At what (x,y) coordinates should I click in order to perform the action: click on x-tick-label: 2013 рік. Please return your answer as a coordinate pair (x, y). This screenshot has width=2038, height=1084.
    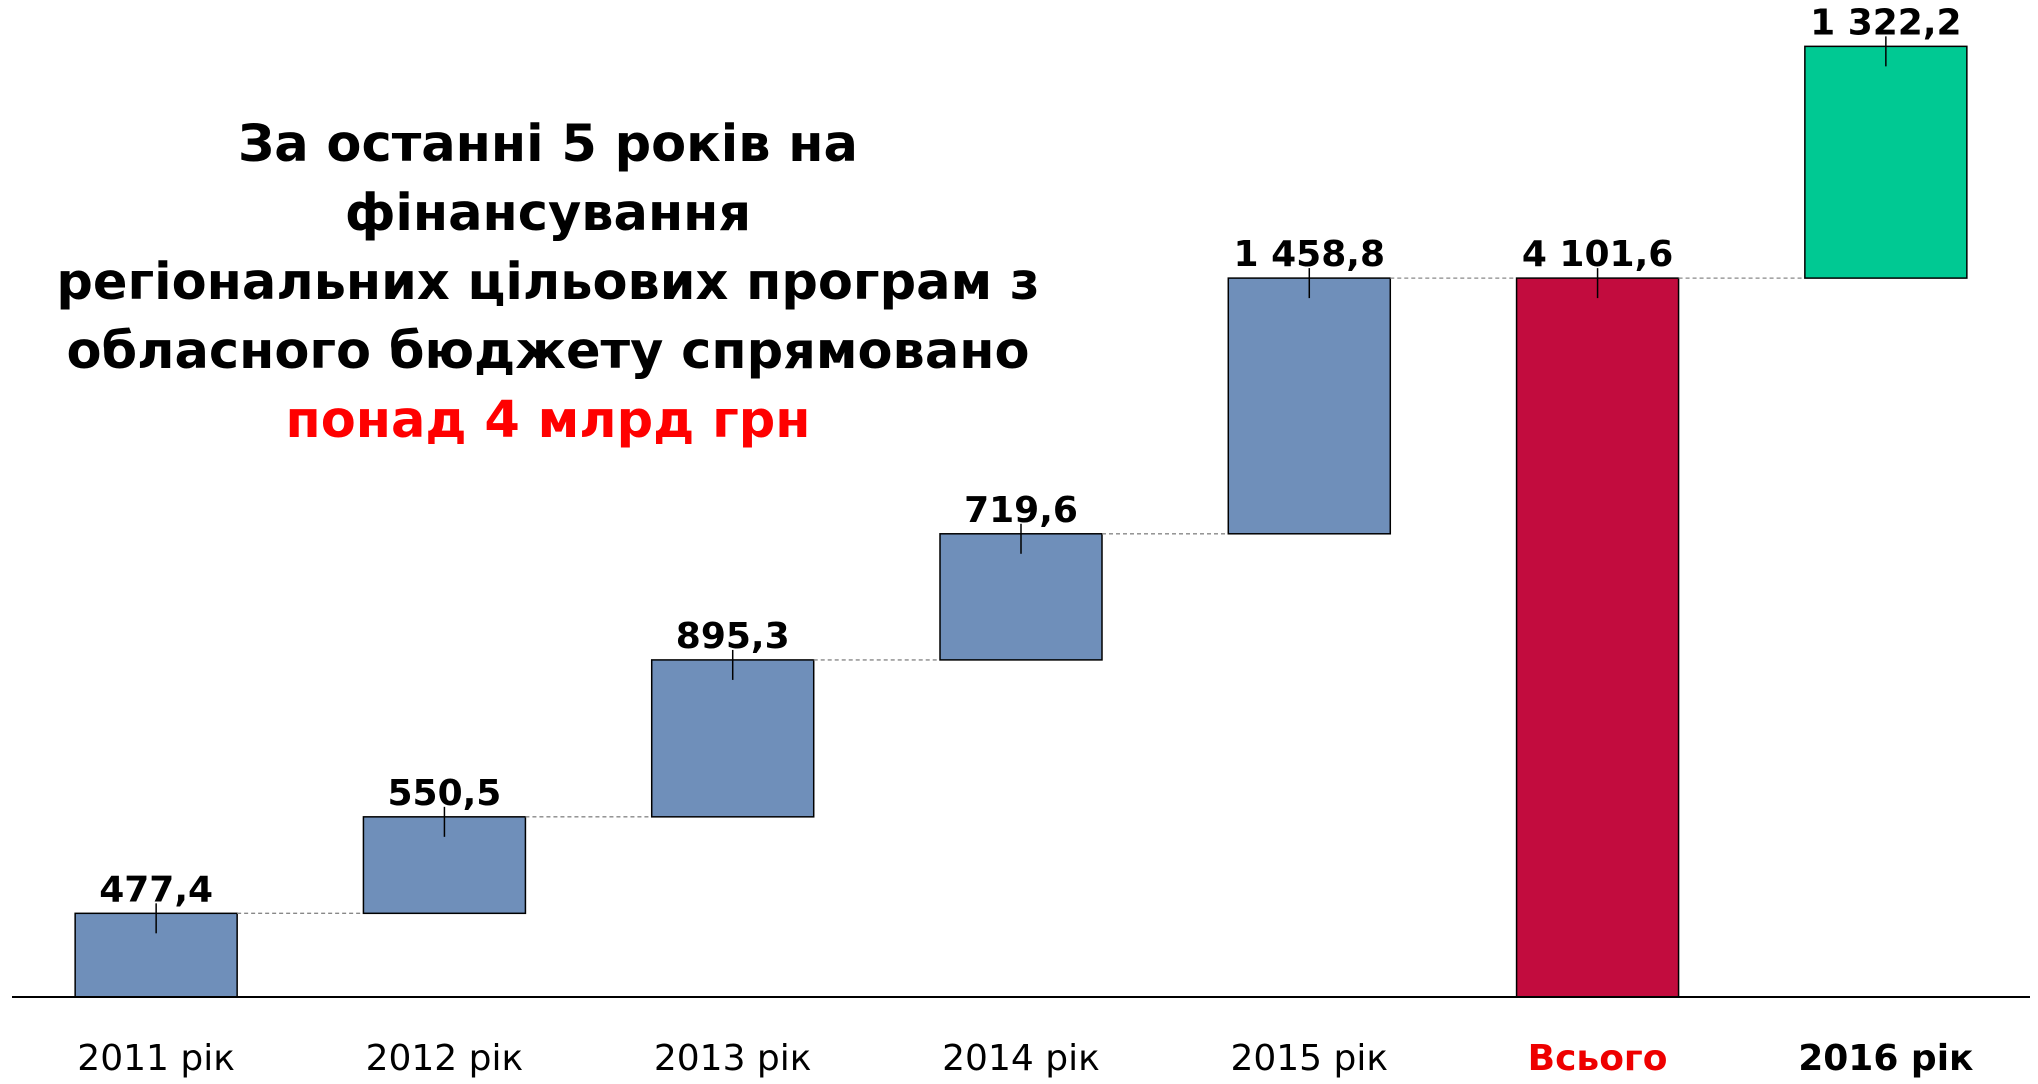
    Looking at the image, I should click on (733, 1058).